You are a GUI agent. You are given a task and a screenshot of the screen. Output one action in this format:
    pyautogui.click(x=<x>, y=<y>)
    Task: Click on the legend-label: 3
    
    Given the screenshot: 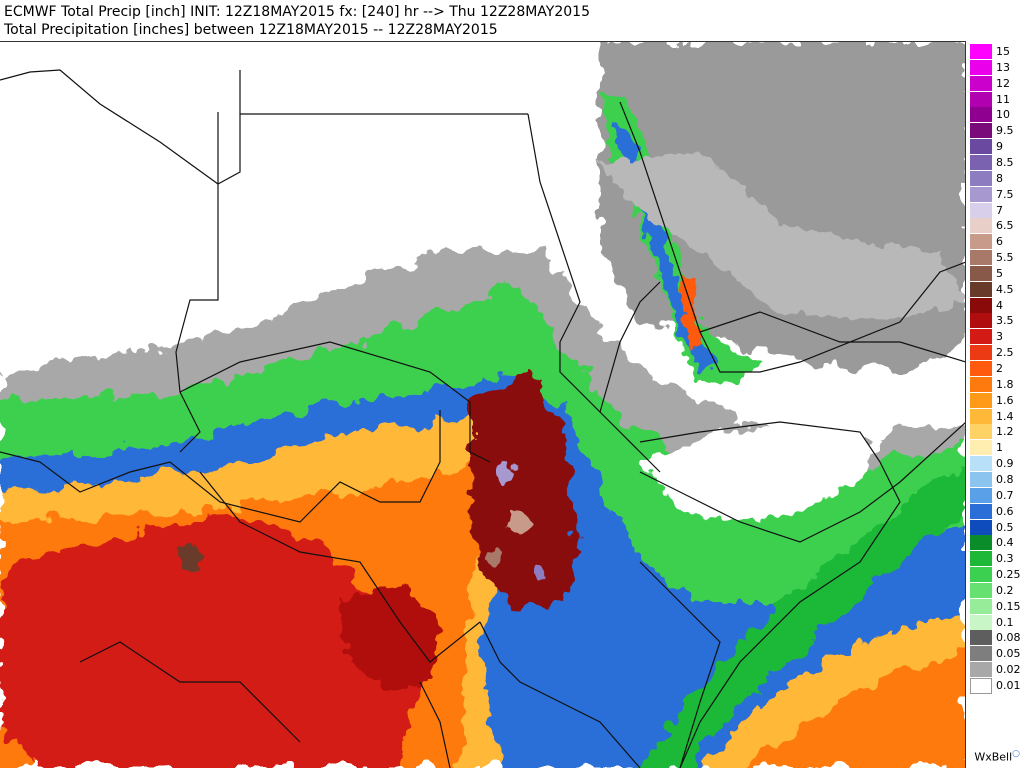 What is the action you would take?
    pyautogui.click(x=999, y=337)
    